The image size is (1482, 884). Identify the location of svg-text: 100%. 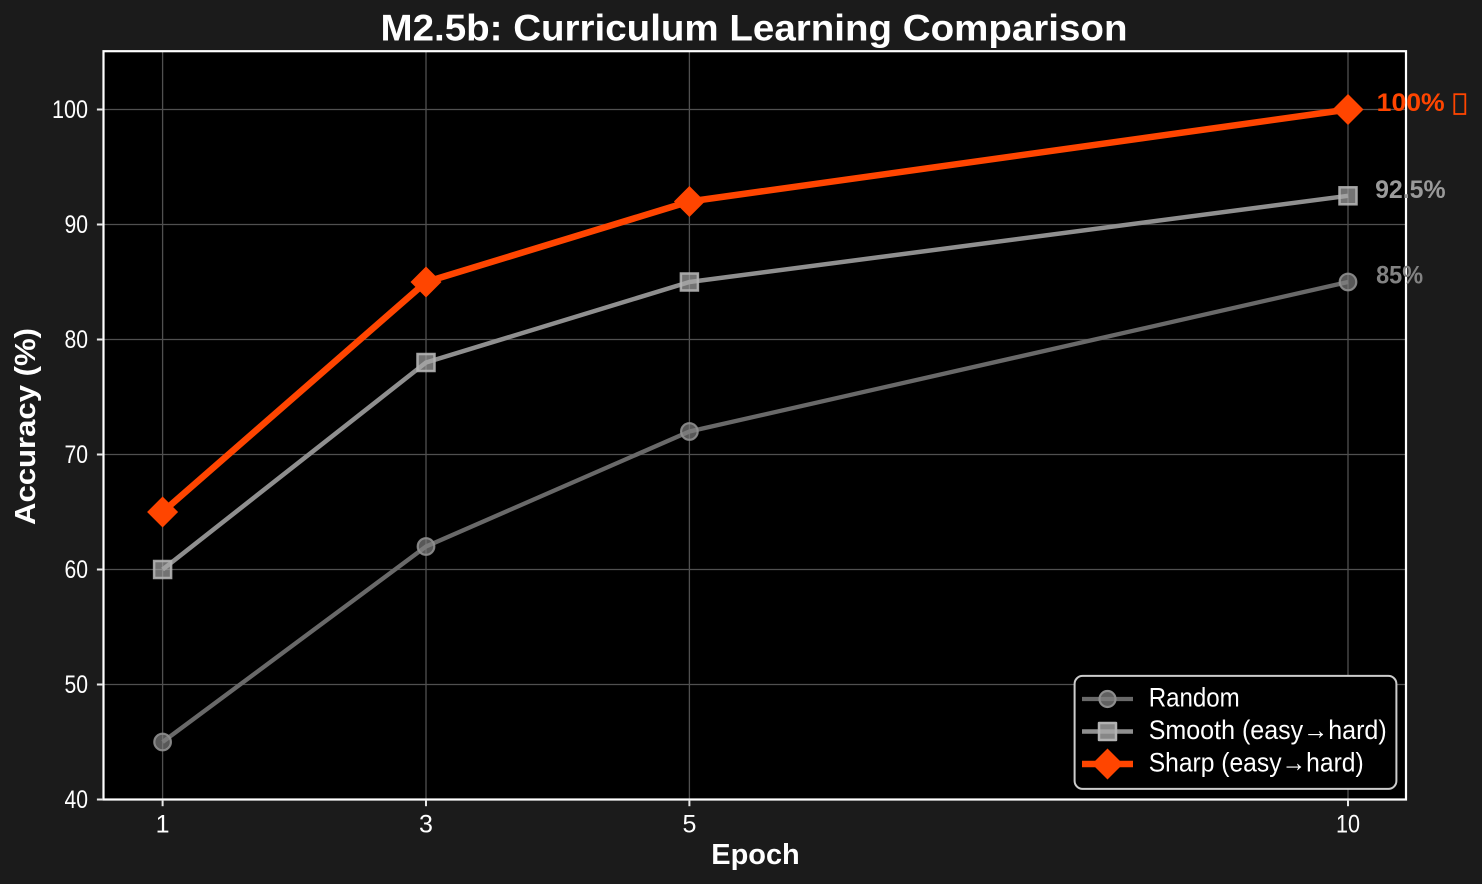
(1411, 103).